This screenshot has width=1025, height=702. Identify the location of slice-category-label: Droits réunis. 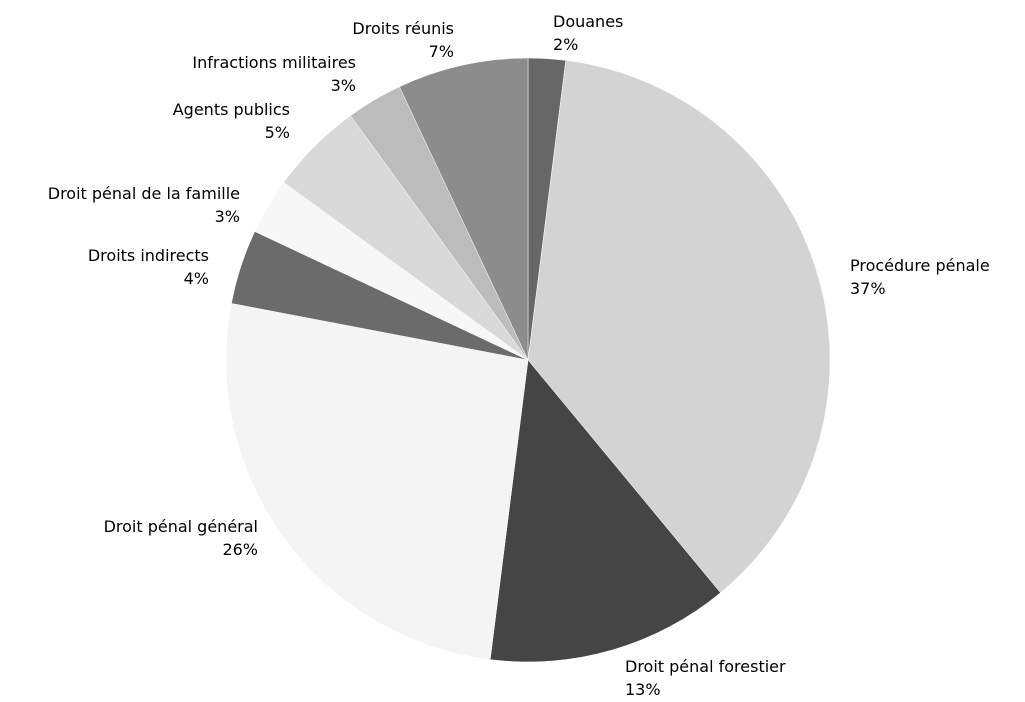
(403, 28).